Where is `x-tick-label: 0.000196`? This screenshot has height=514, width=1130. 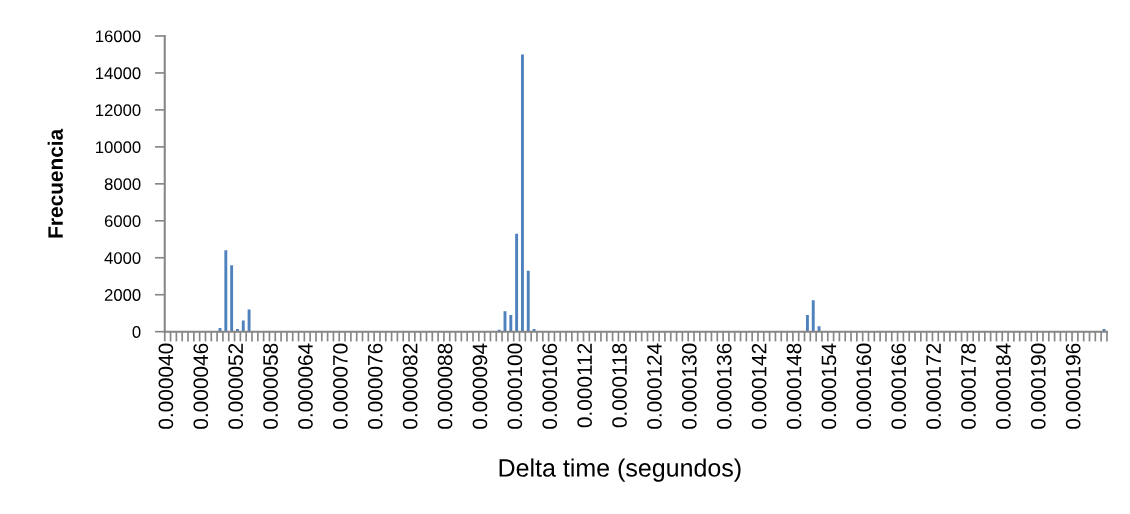 x-tick-label: 0.000196 is located at coordinates (1073, 386).